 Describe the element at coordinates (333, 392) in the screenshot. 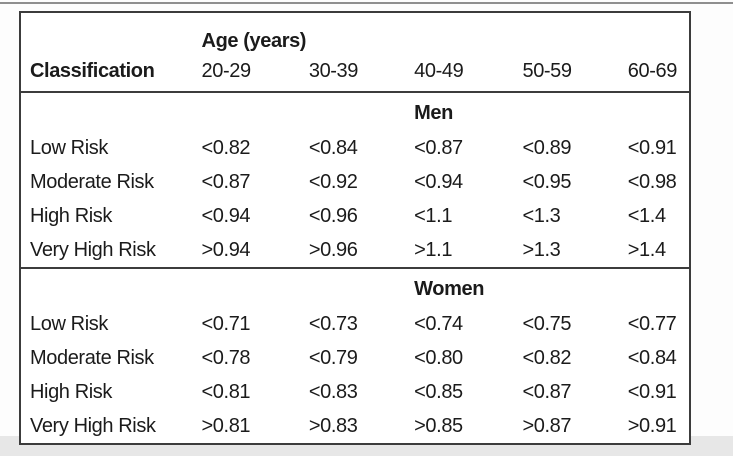

I see `value-cell: <0.83` at that location.